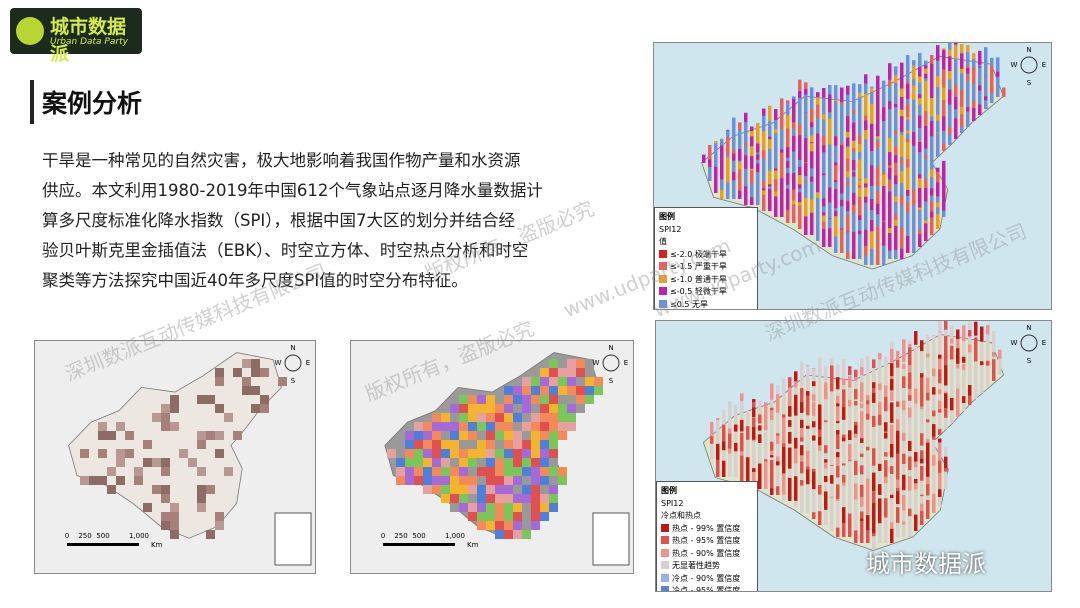 The height and width of the screenshot is (608, 1080). I want to click on scale-label: 500, so click(418, 536).